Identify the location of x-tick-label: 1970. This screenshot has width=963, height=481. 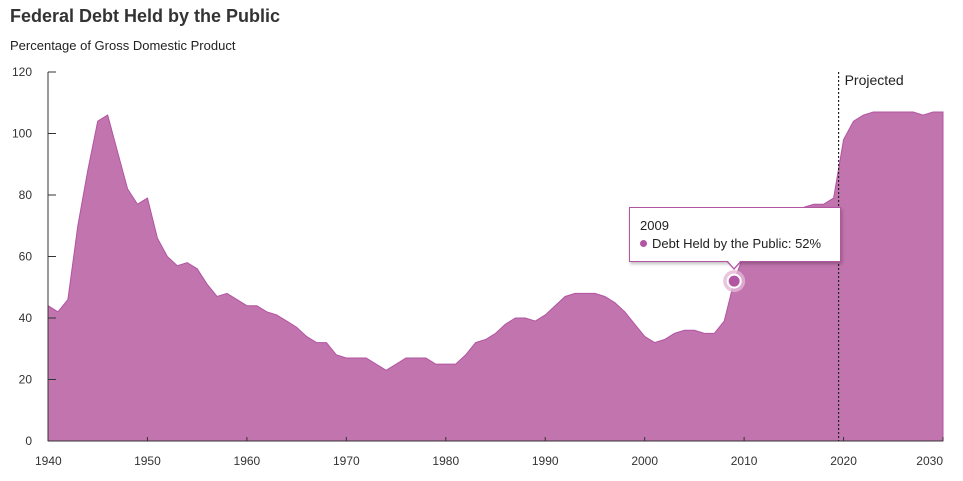
(346, 461).